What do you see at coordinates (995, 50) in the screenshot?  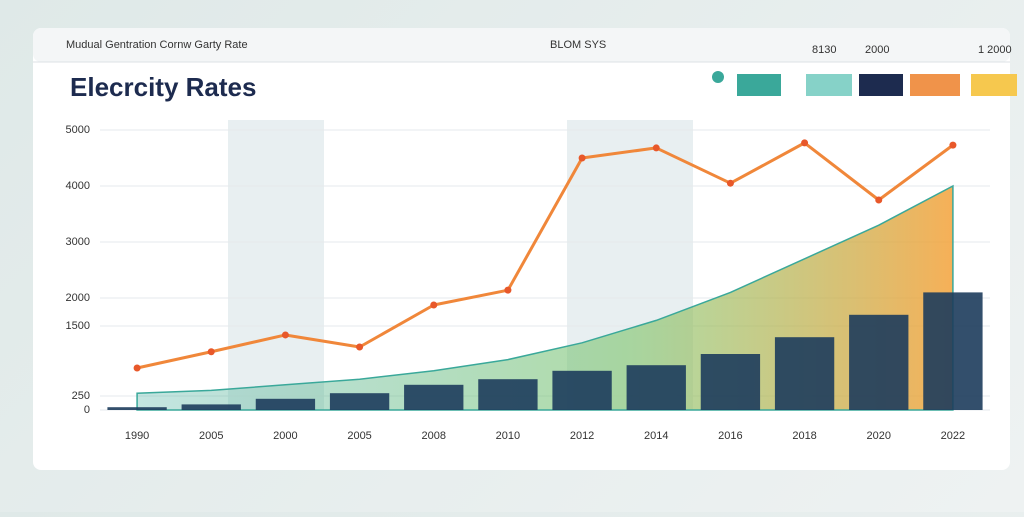 I see `header-text: 1 2000` at bounding box center [995, 50].